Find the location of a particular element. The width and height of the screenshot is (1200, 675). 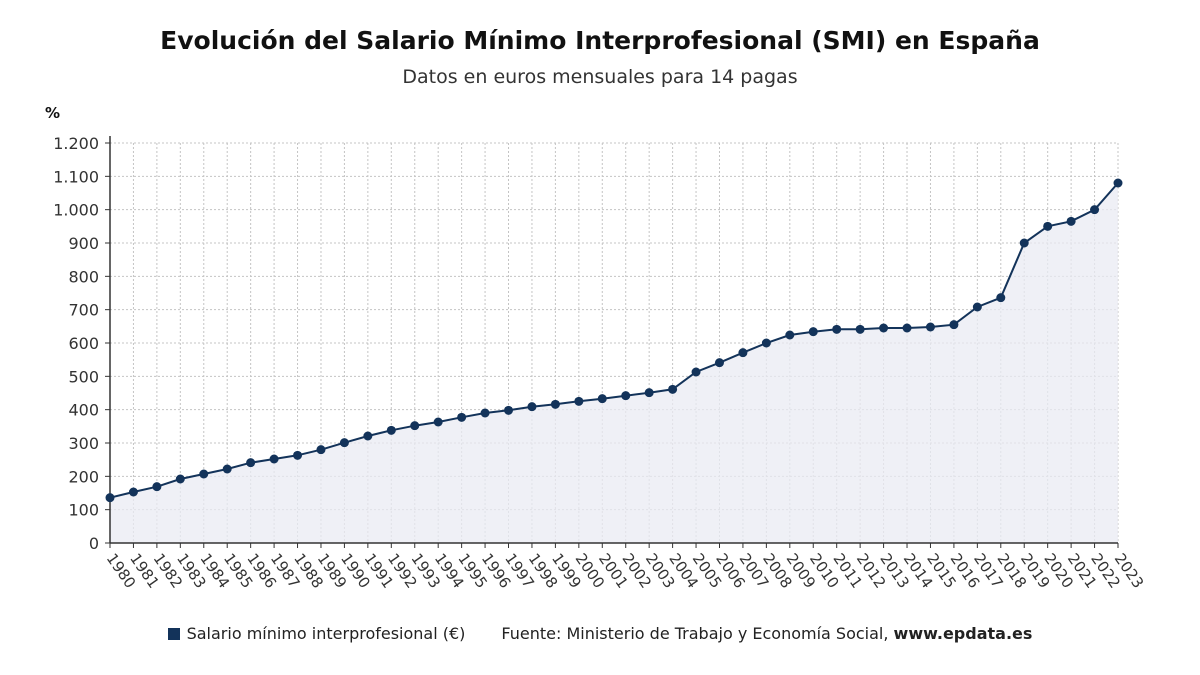

source-link: www.epdata.es is located at coordinates (963, 633).